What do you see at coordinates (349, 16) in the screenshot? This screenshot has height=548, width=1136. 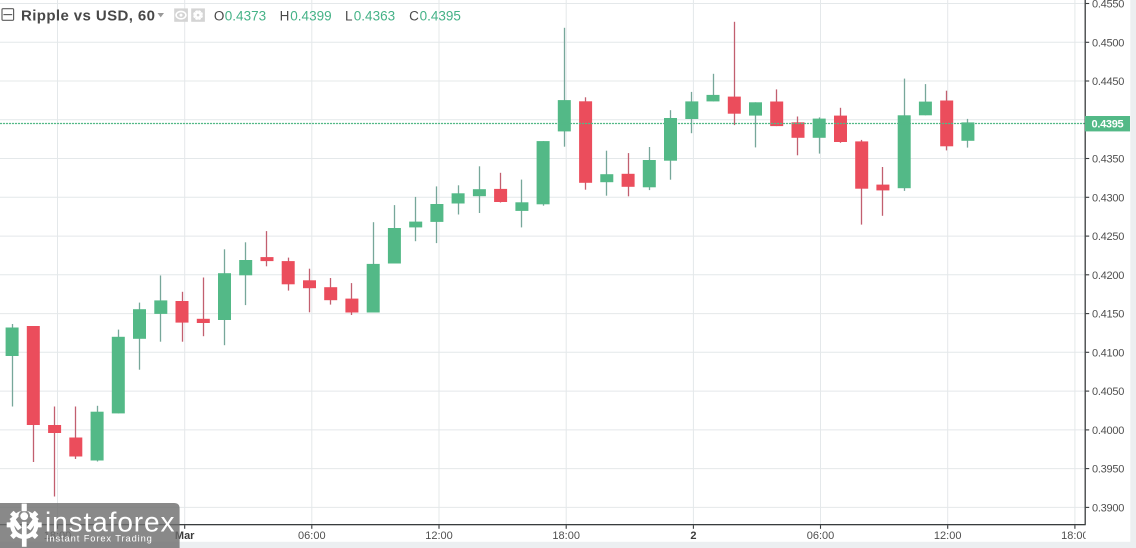 I see `svg-text: L` at bounding box center [349, 16].